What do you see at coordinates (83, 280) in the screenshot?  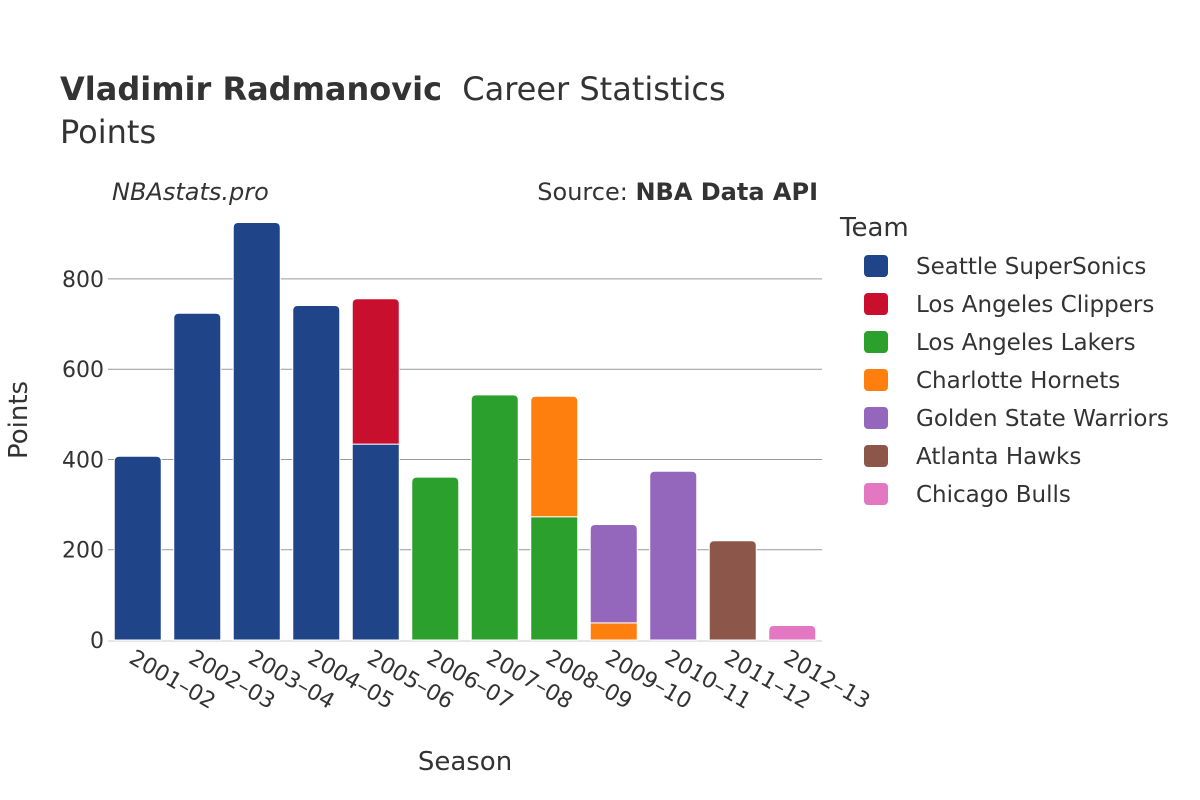 I see `y-tick-label: 800` at bounding box center [83, 280].